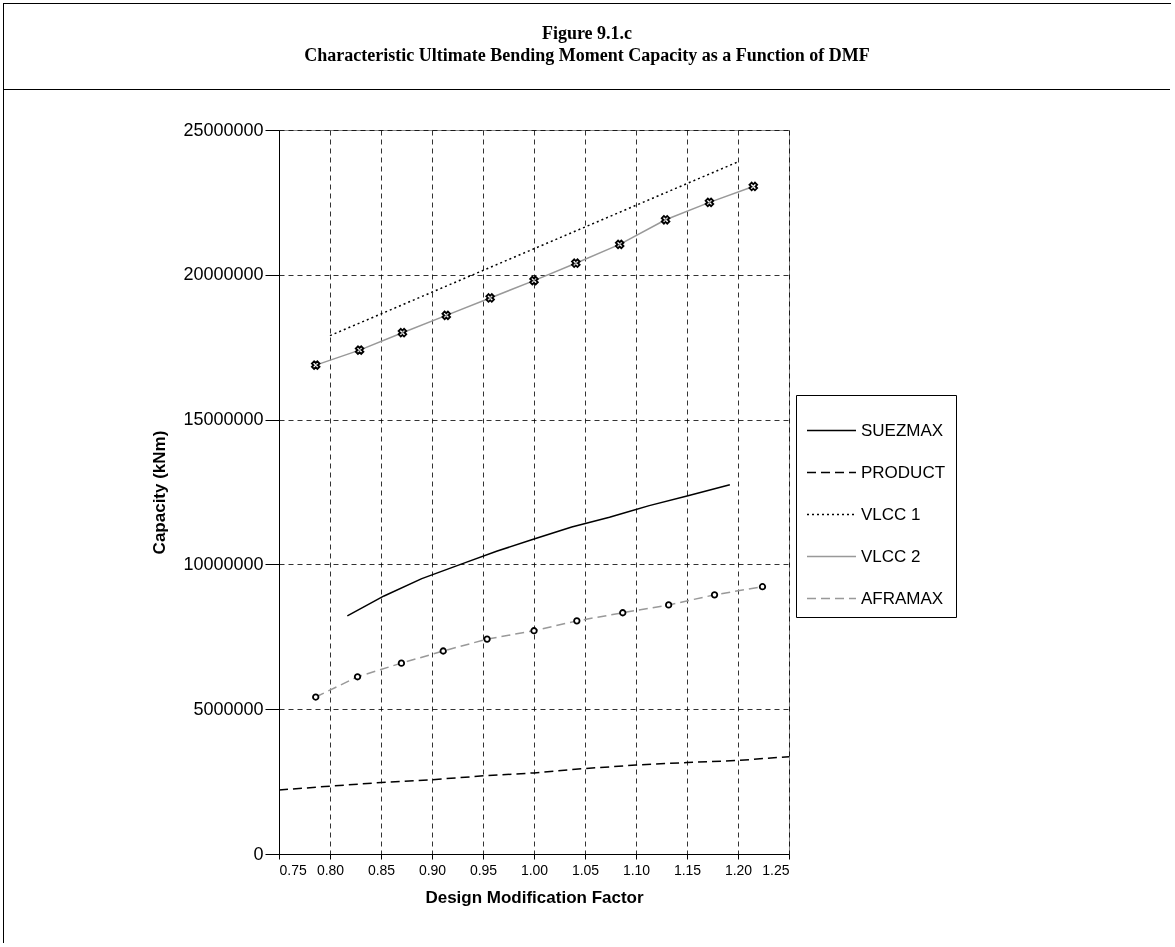 Image resolution: width=1175 pixels, height=947 pixels. Describe the element at coordinates (293, 869) in the screenshot. I see `x-tick-label: 0.75` at that location.